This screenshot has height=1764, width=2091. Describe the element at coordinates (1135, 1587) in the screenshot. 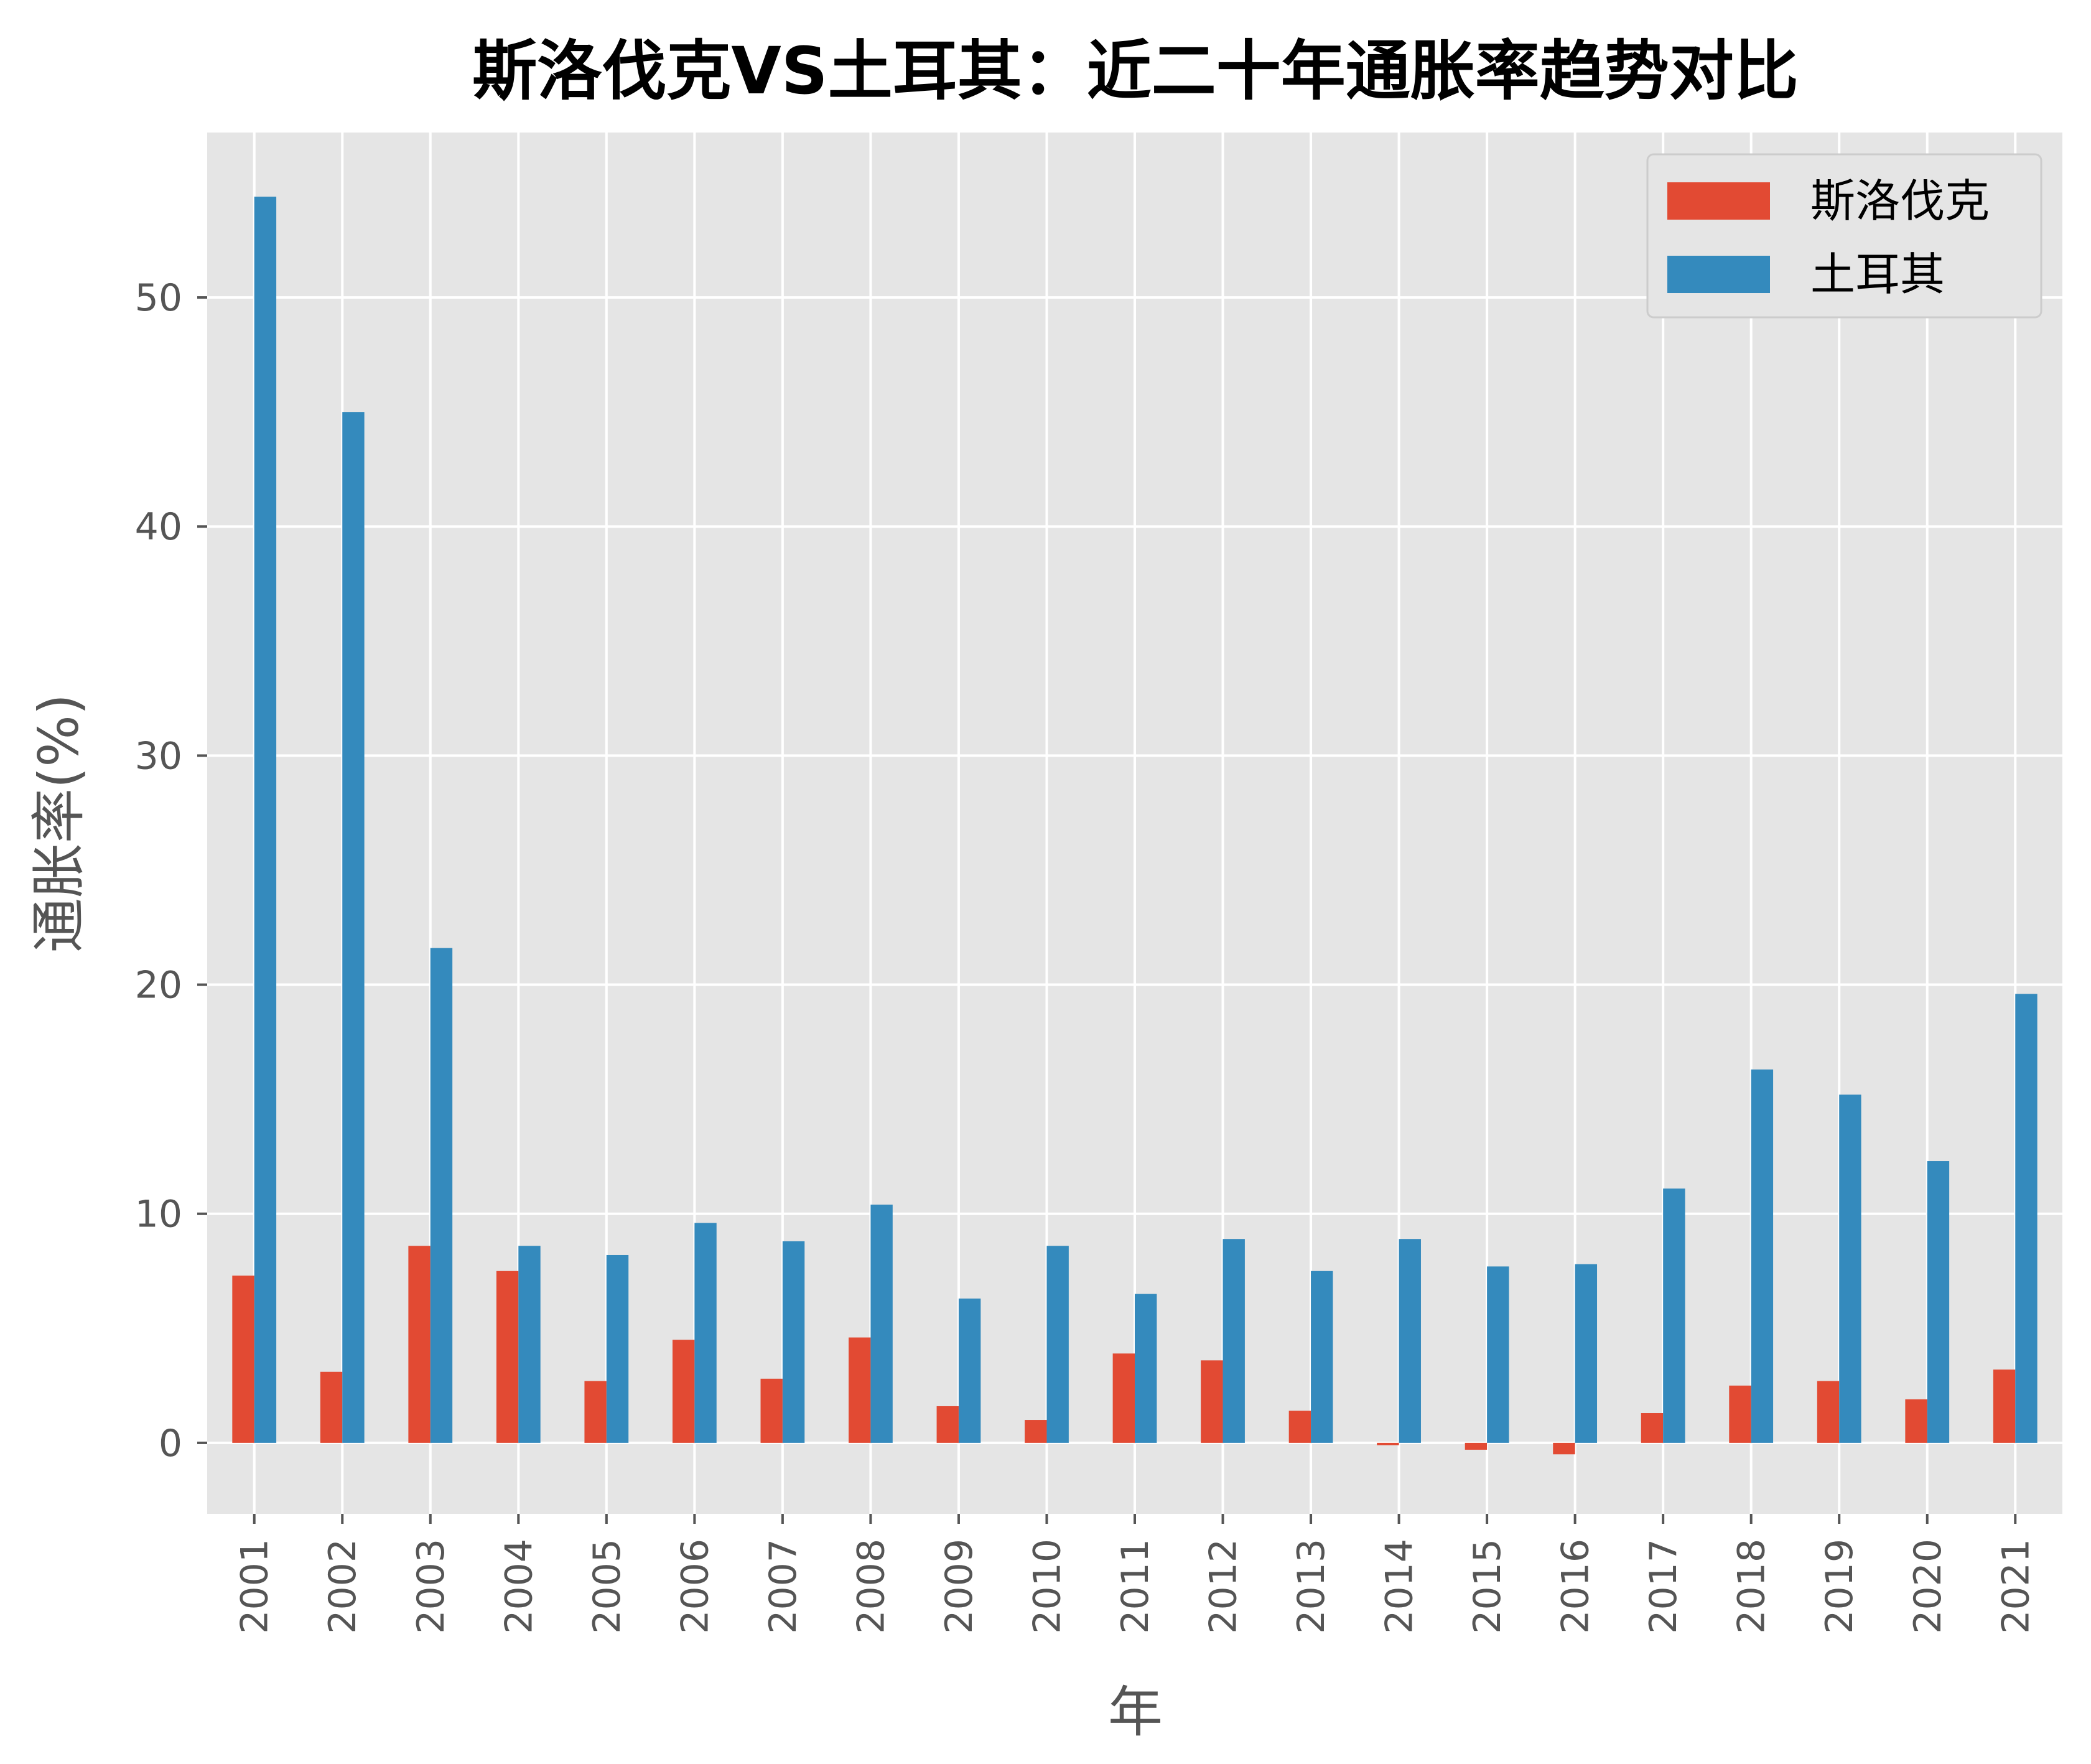

I see `x-tick-label: 2011` at that location.